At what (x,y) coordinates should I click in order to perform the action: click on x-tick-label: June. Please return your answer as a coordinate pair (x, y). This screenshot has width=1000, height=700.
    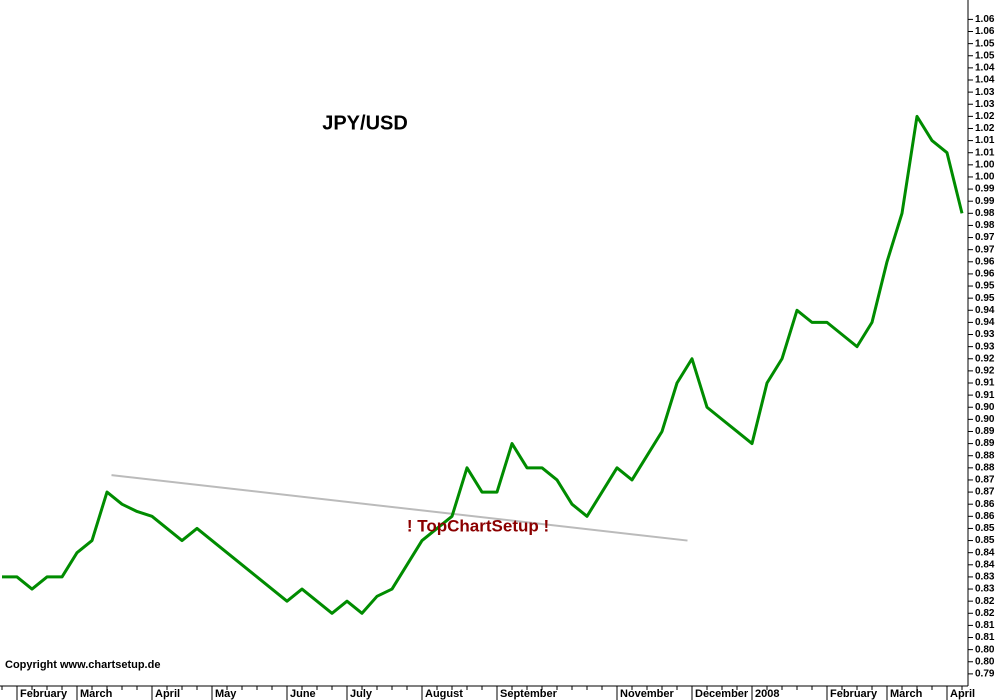
    Looking at the image, I should click on (303, 694).